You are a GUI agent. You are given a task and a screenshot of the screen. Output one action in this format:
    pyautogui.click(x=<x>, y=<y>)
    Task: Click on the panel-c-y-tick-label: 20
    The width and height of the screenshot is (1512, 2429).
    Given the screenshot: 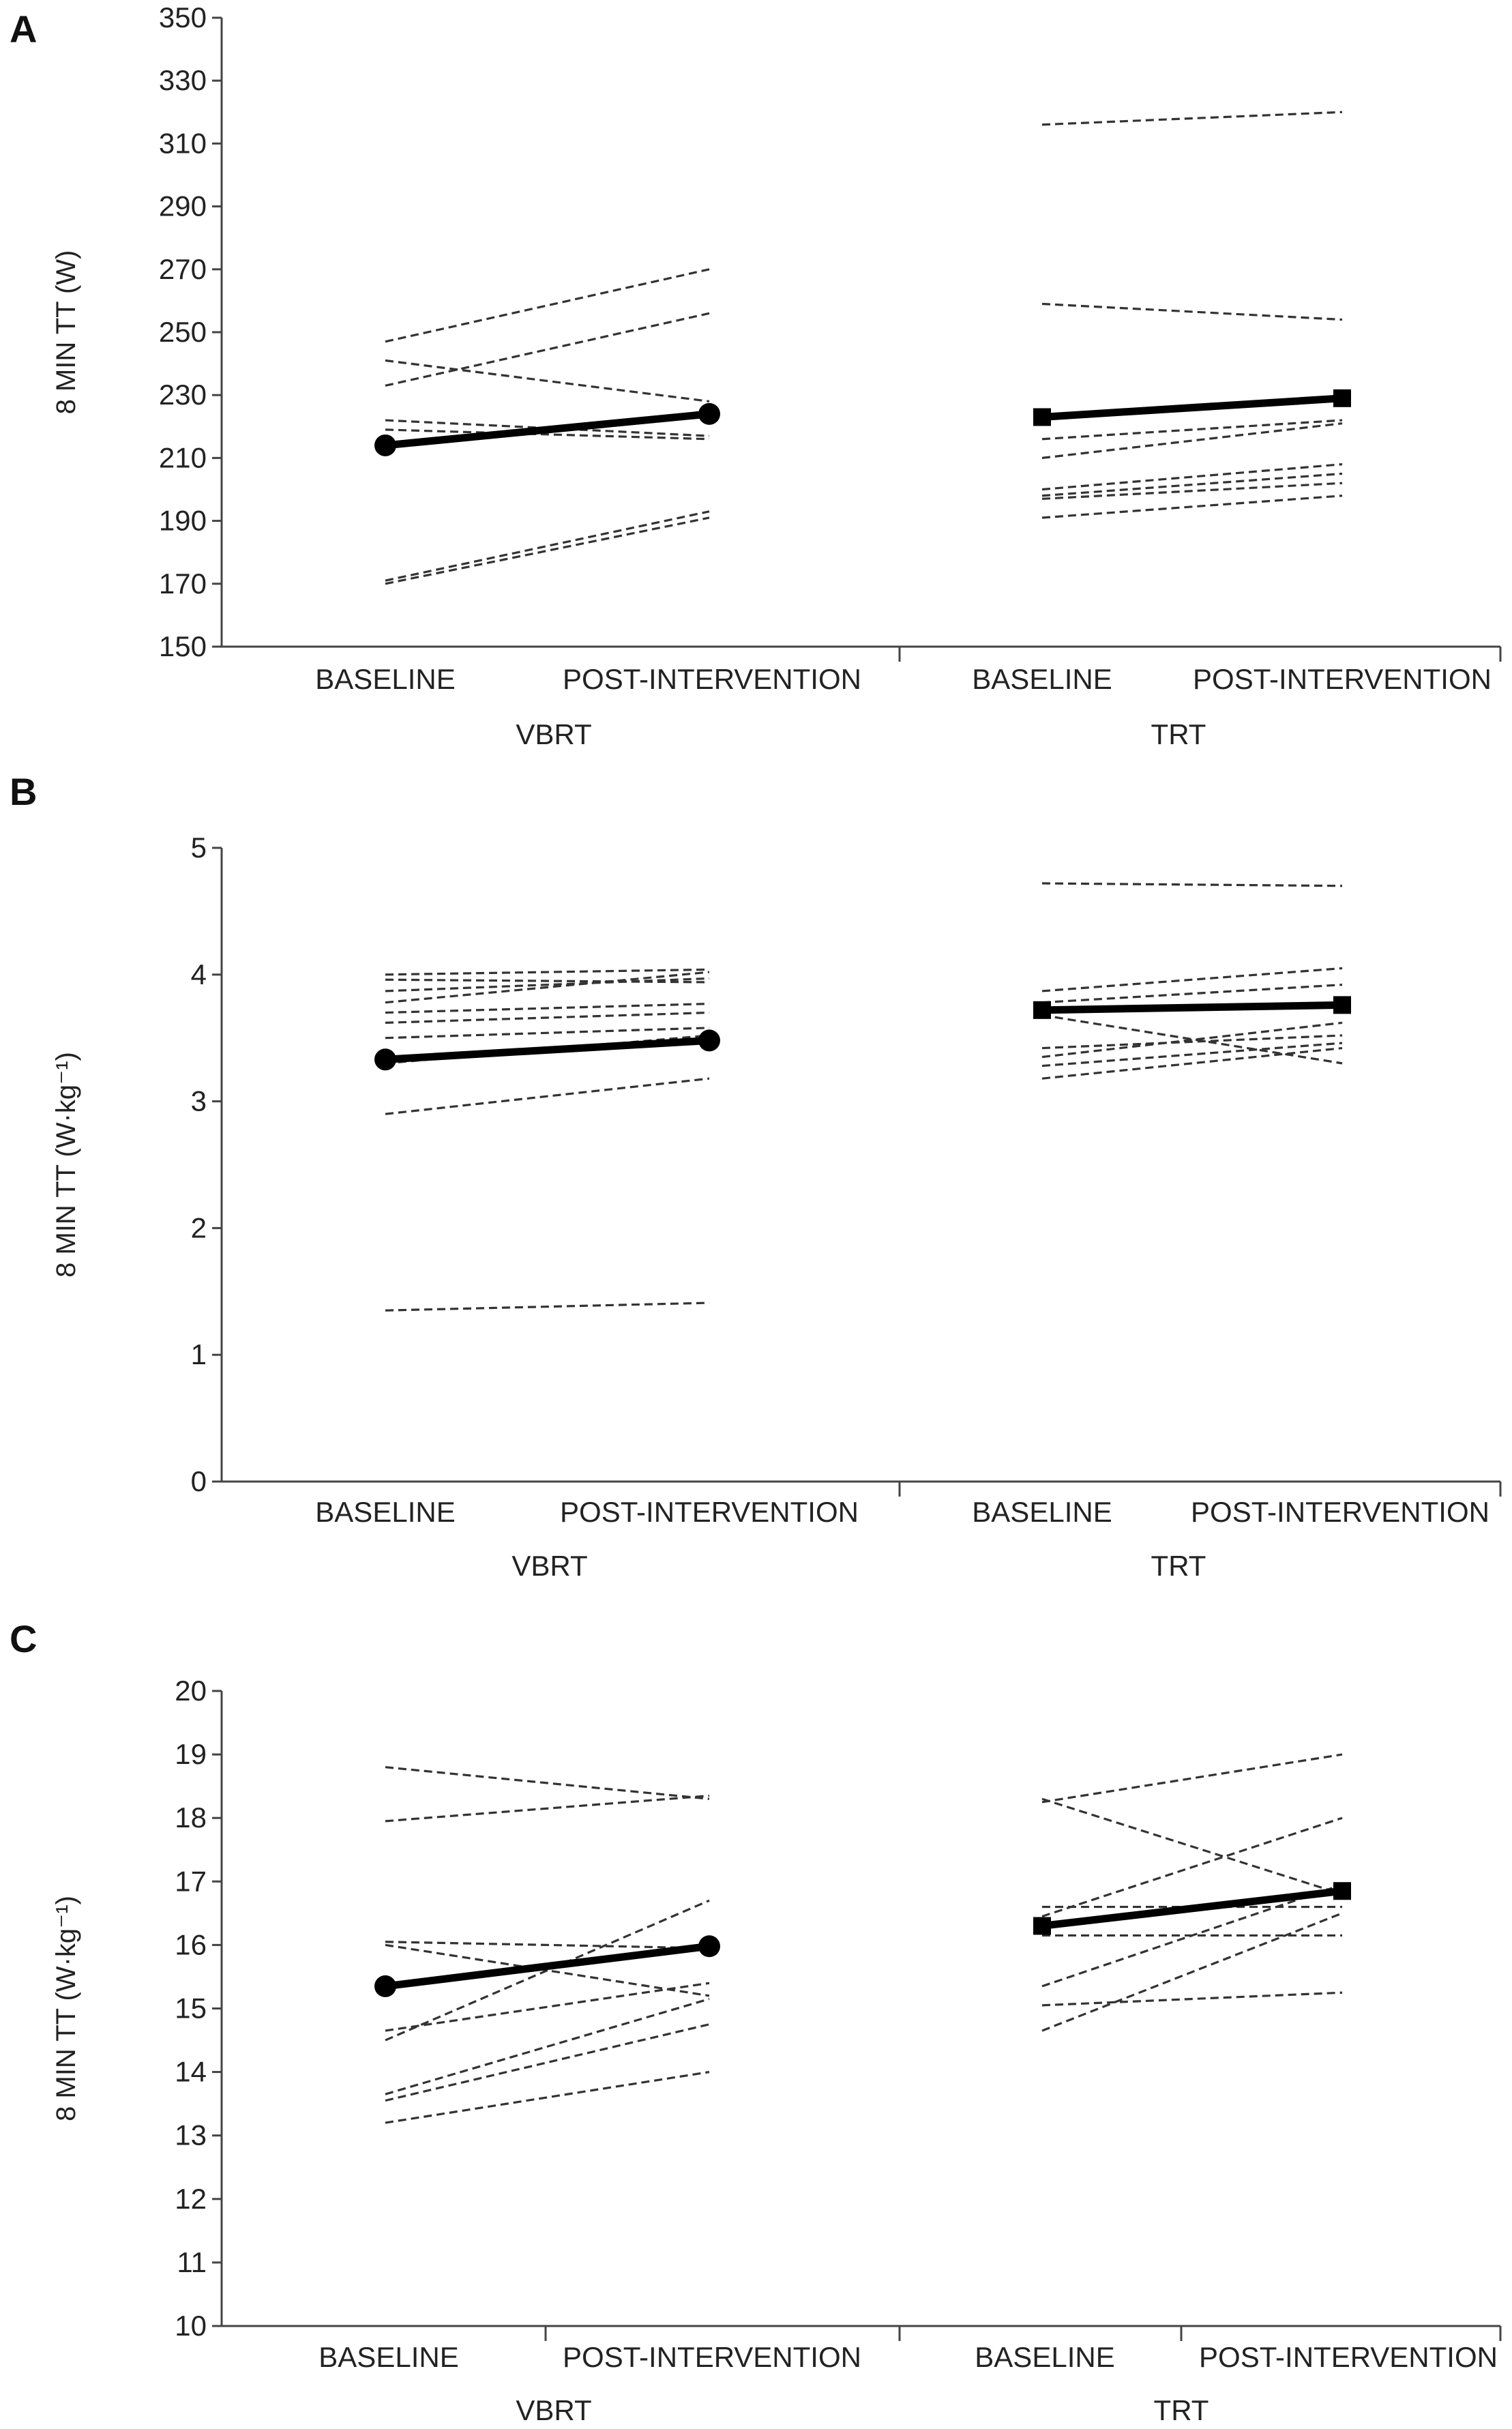 What is the action you would take?
    pyautogui.click(x=191, y=1691)
    